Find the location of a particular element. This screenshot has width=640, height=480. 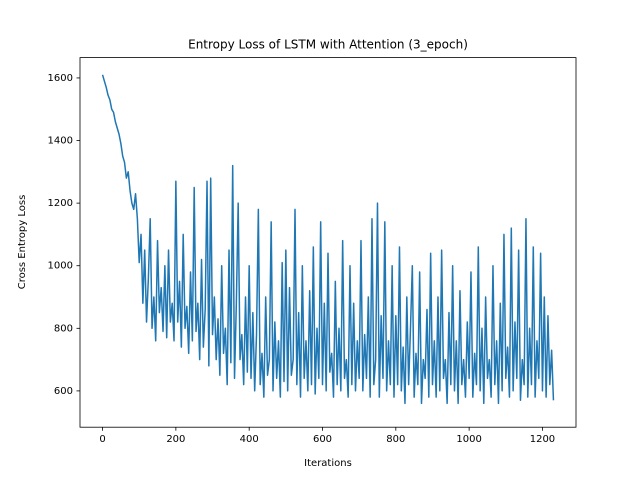

y-tick-label: 1600 is located at coordinates (60, 78).